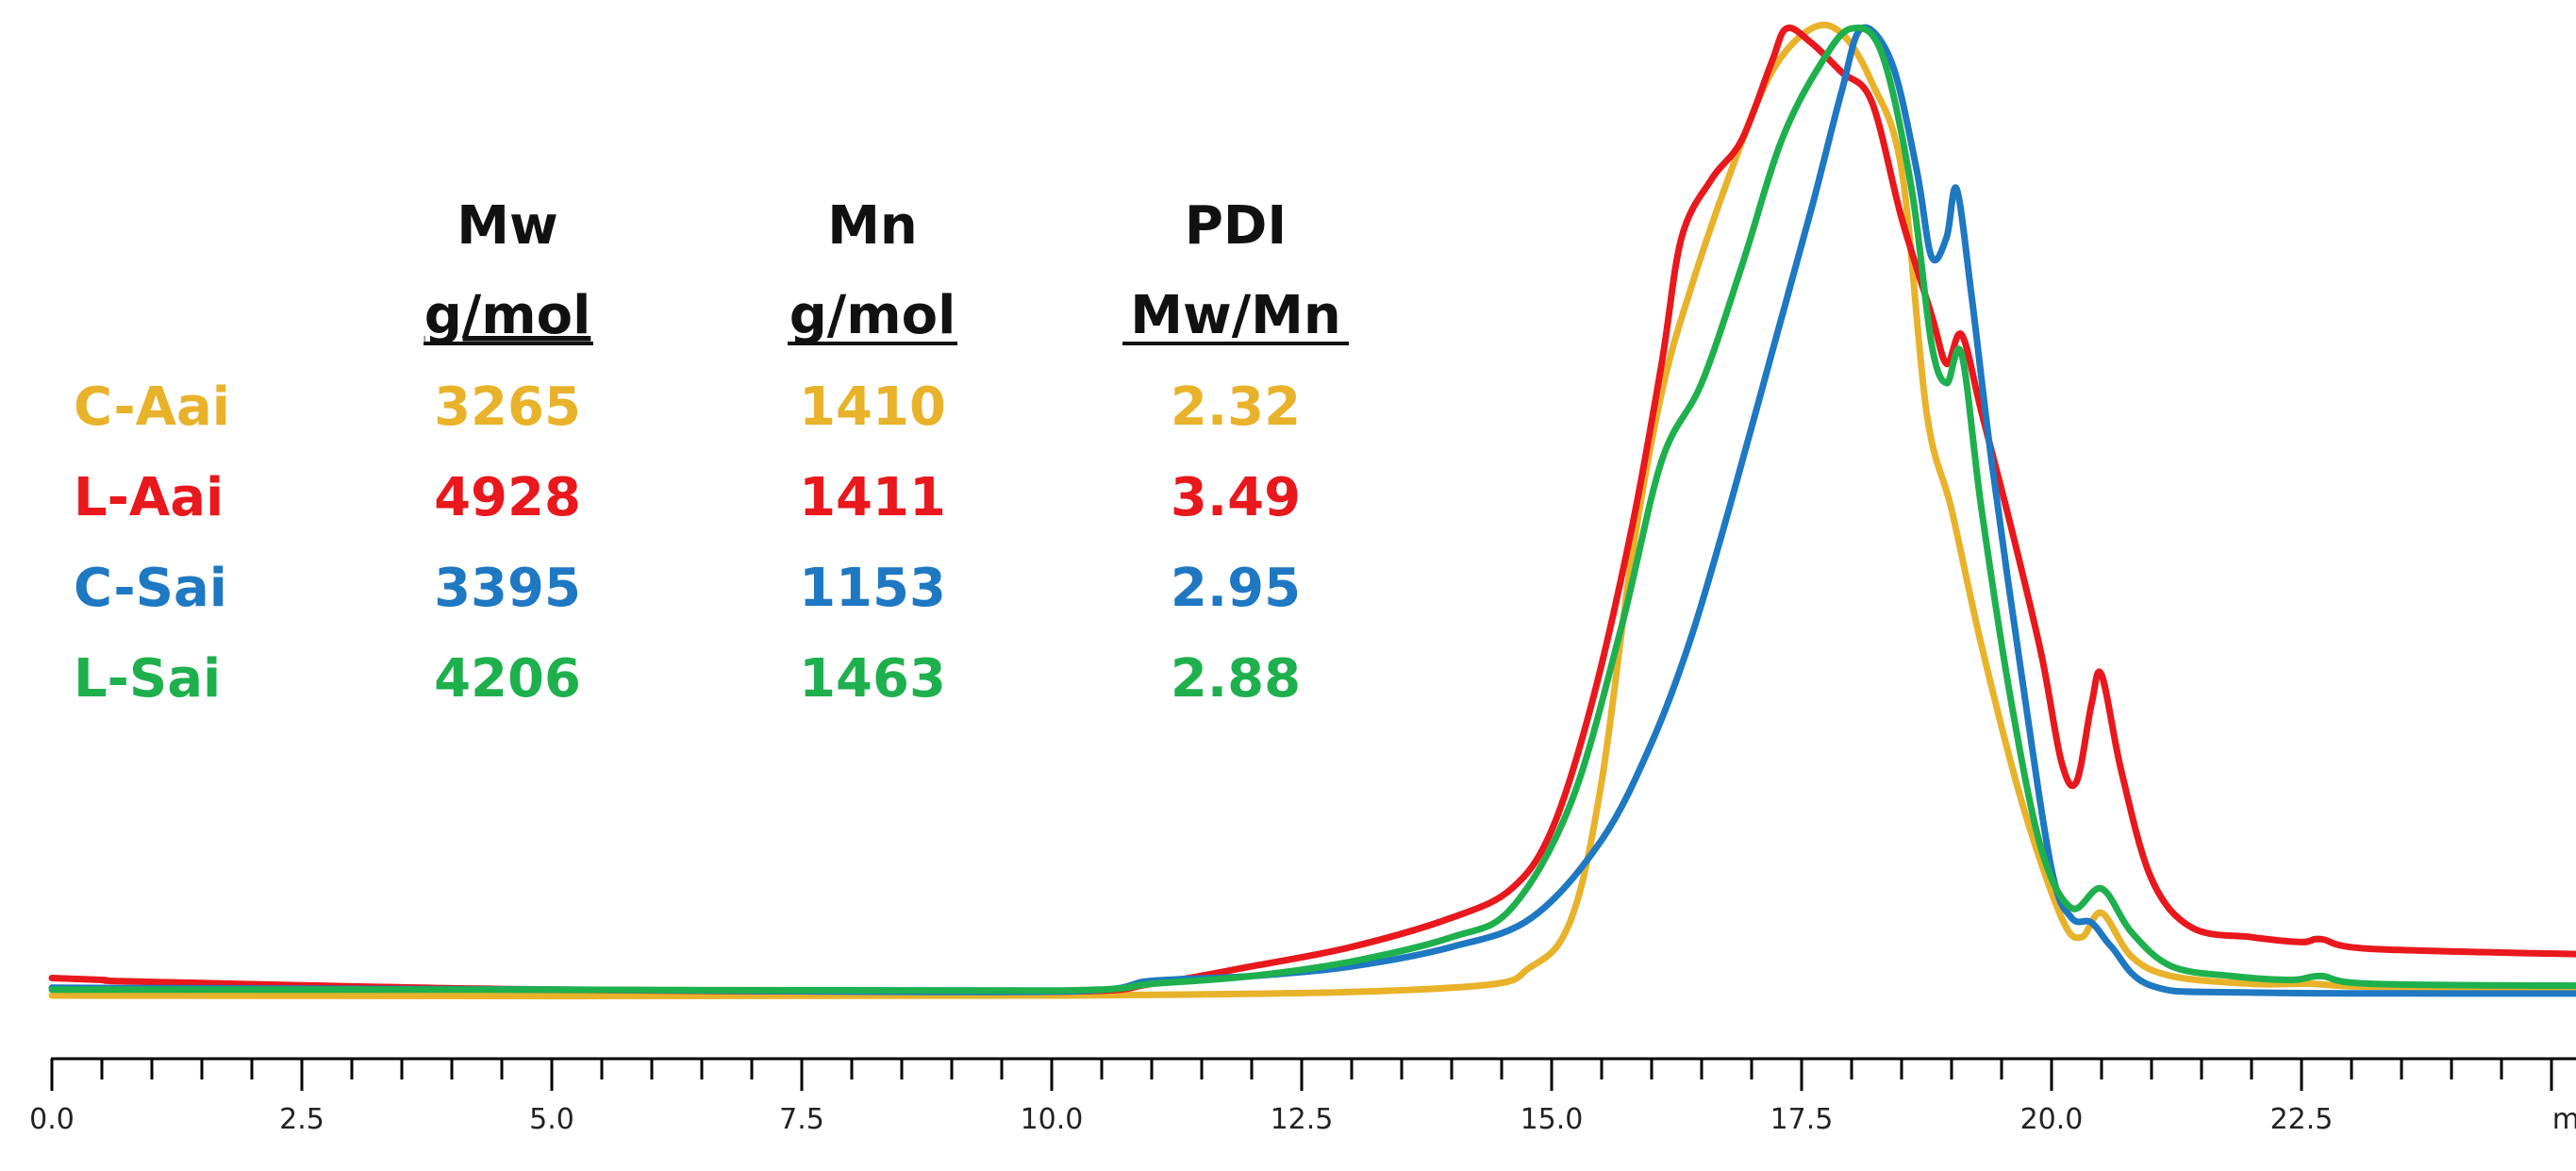 This screenshot has width=2576, height=1171. I want to click on table-row-mn: 1410, so click(872, 407).